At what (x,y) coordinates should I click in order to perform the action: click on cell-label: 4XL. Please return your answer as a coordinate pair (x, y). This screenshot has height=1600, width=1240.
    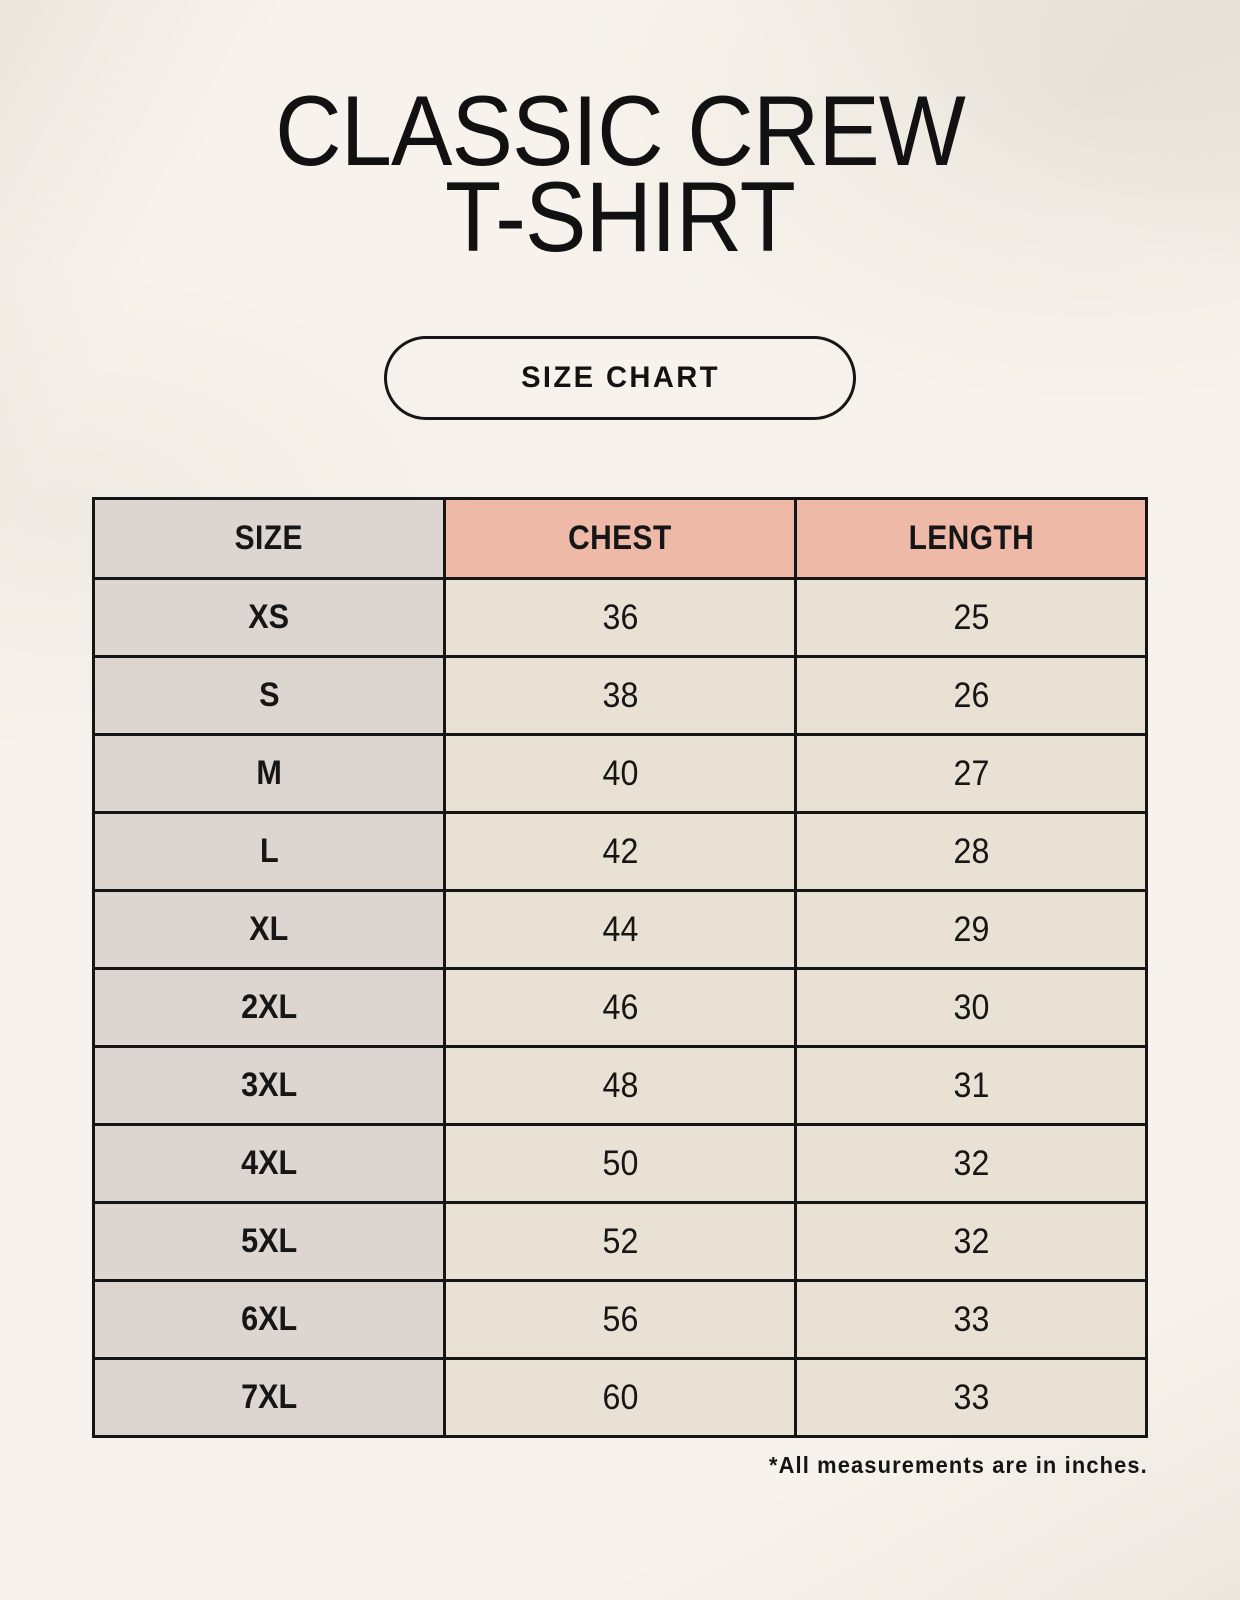
    Looking at the image, I should click on (269, 1163).